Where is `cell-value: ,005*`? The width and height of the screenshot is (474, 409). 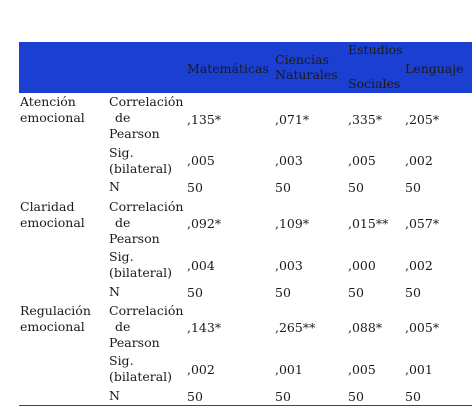 cell-value: ,005* is located at coordinates (422, 327).